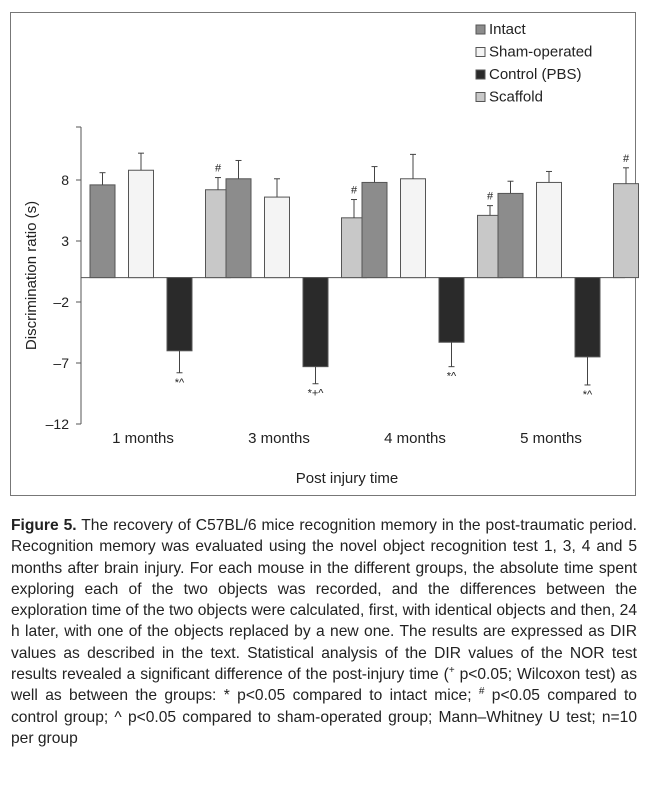 The image size is (648, 792). What do you see at coordinates (451, 670) in the screenshot?
I see `caption-sup-plus: +` at bounding box center [451, 670].